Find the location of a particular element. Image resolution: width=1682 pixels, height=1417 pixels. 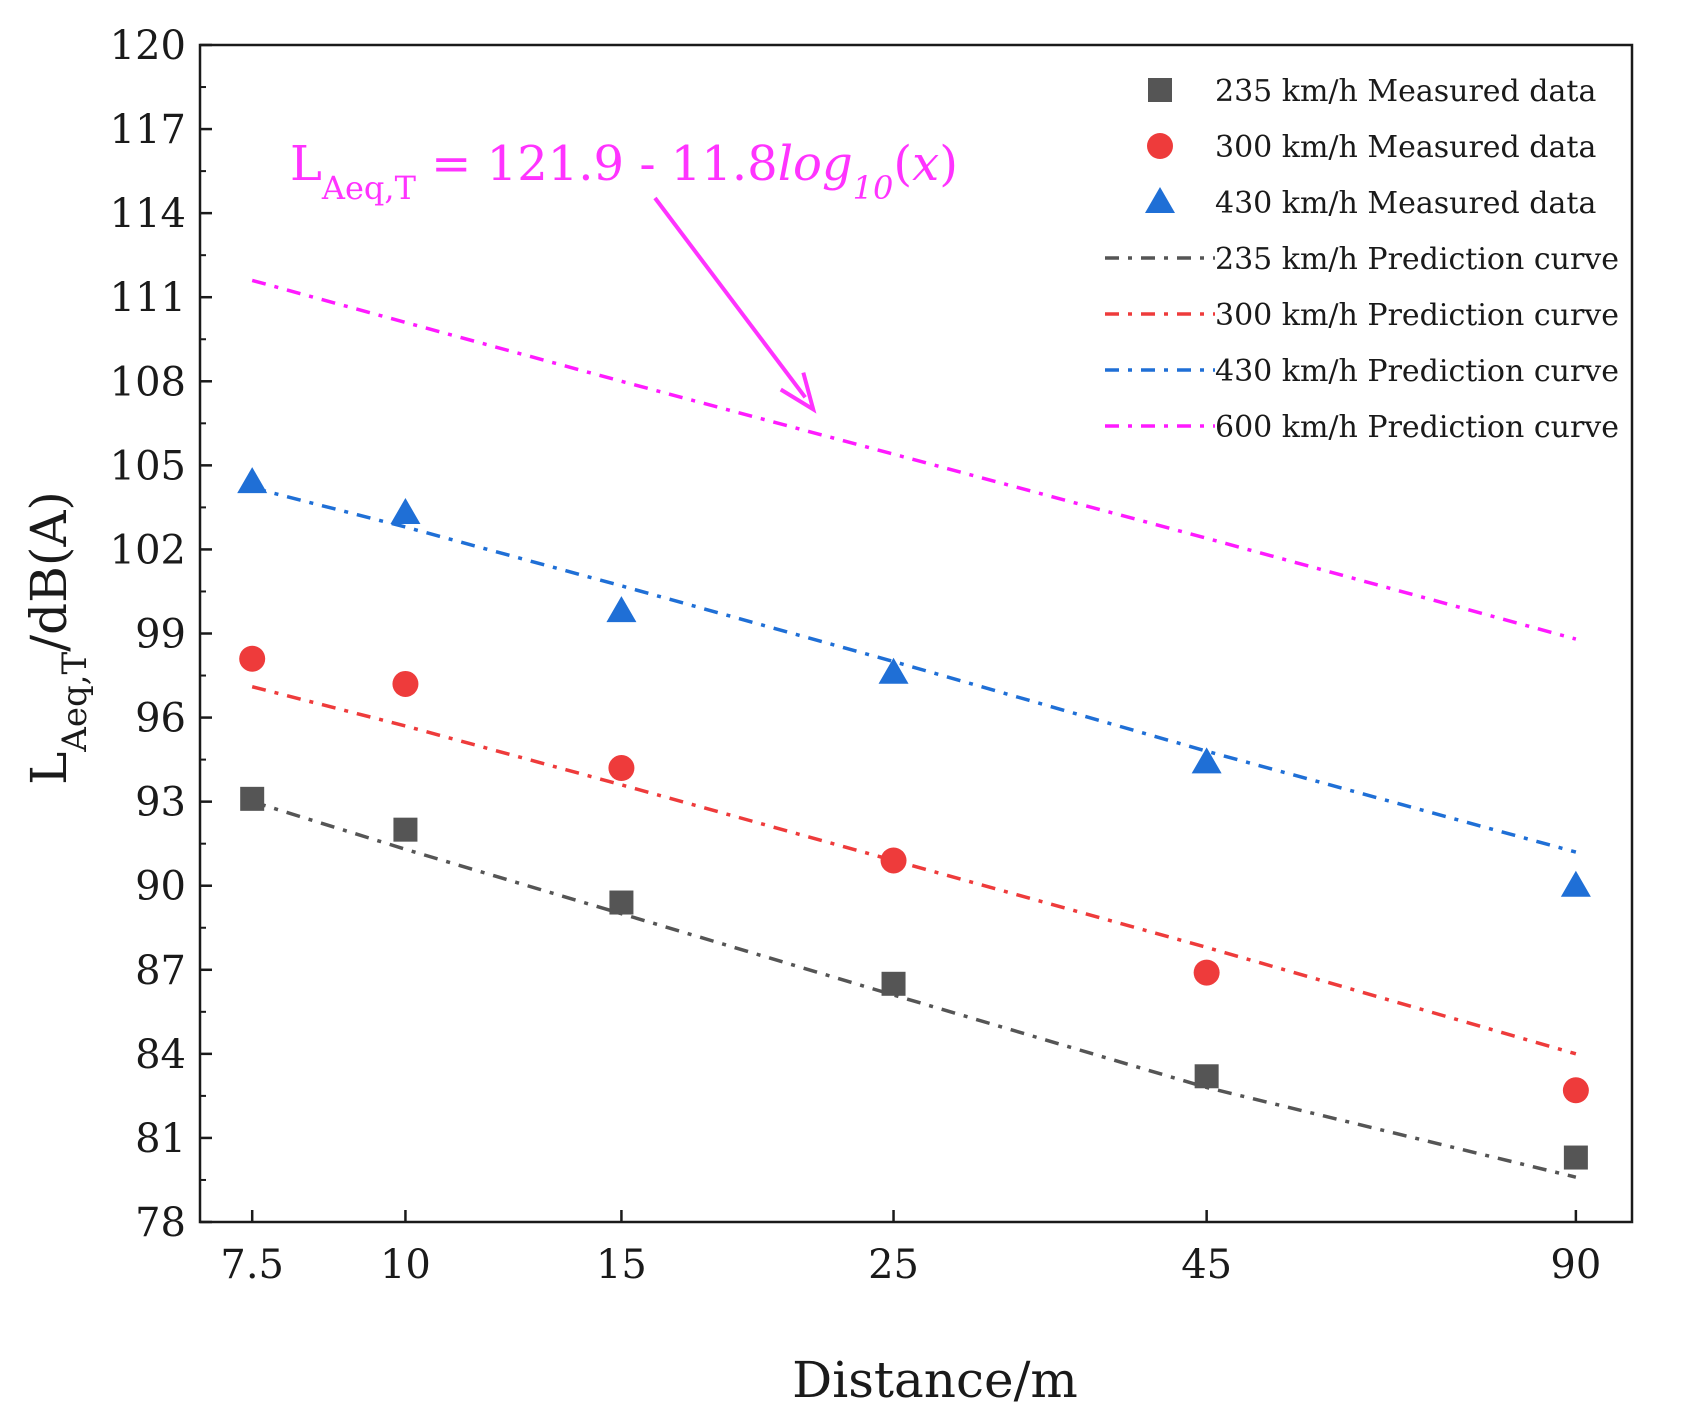

legend-item-600-km-h-prediction-curve: 600 km/h Prediction curve is located at coordinates (1362, 427).